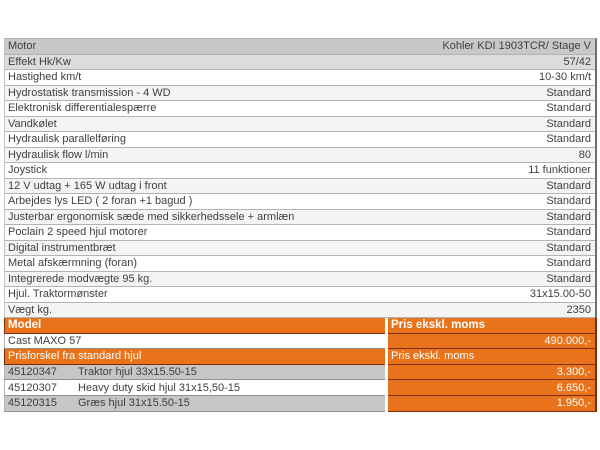  Describe the element at coordinates (300, 124) in the screenshot. I see `spec-row: Vandkølet Standard` at that location.